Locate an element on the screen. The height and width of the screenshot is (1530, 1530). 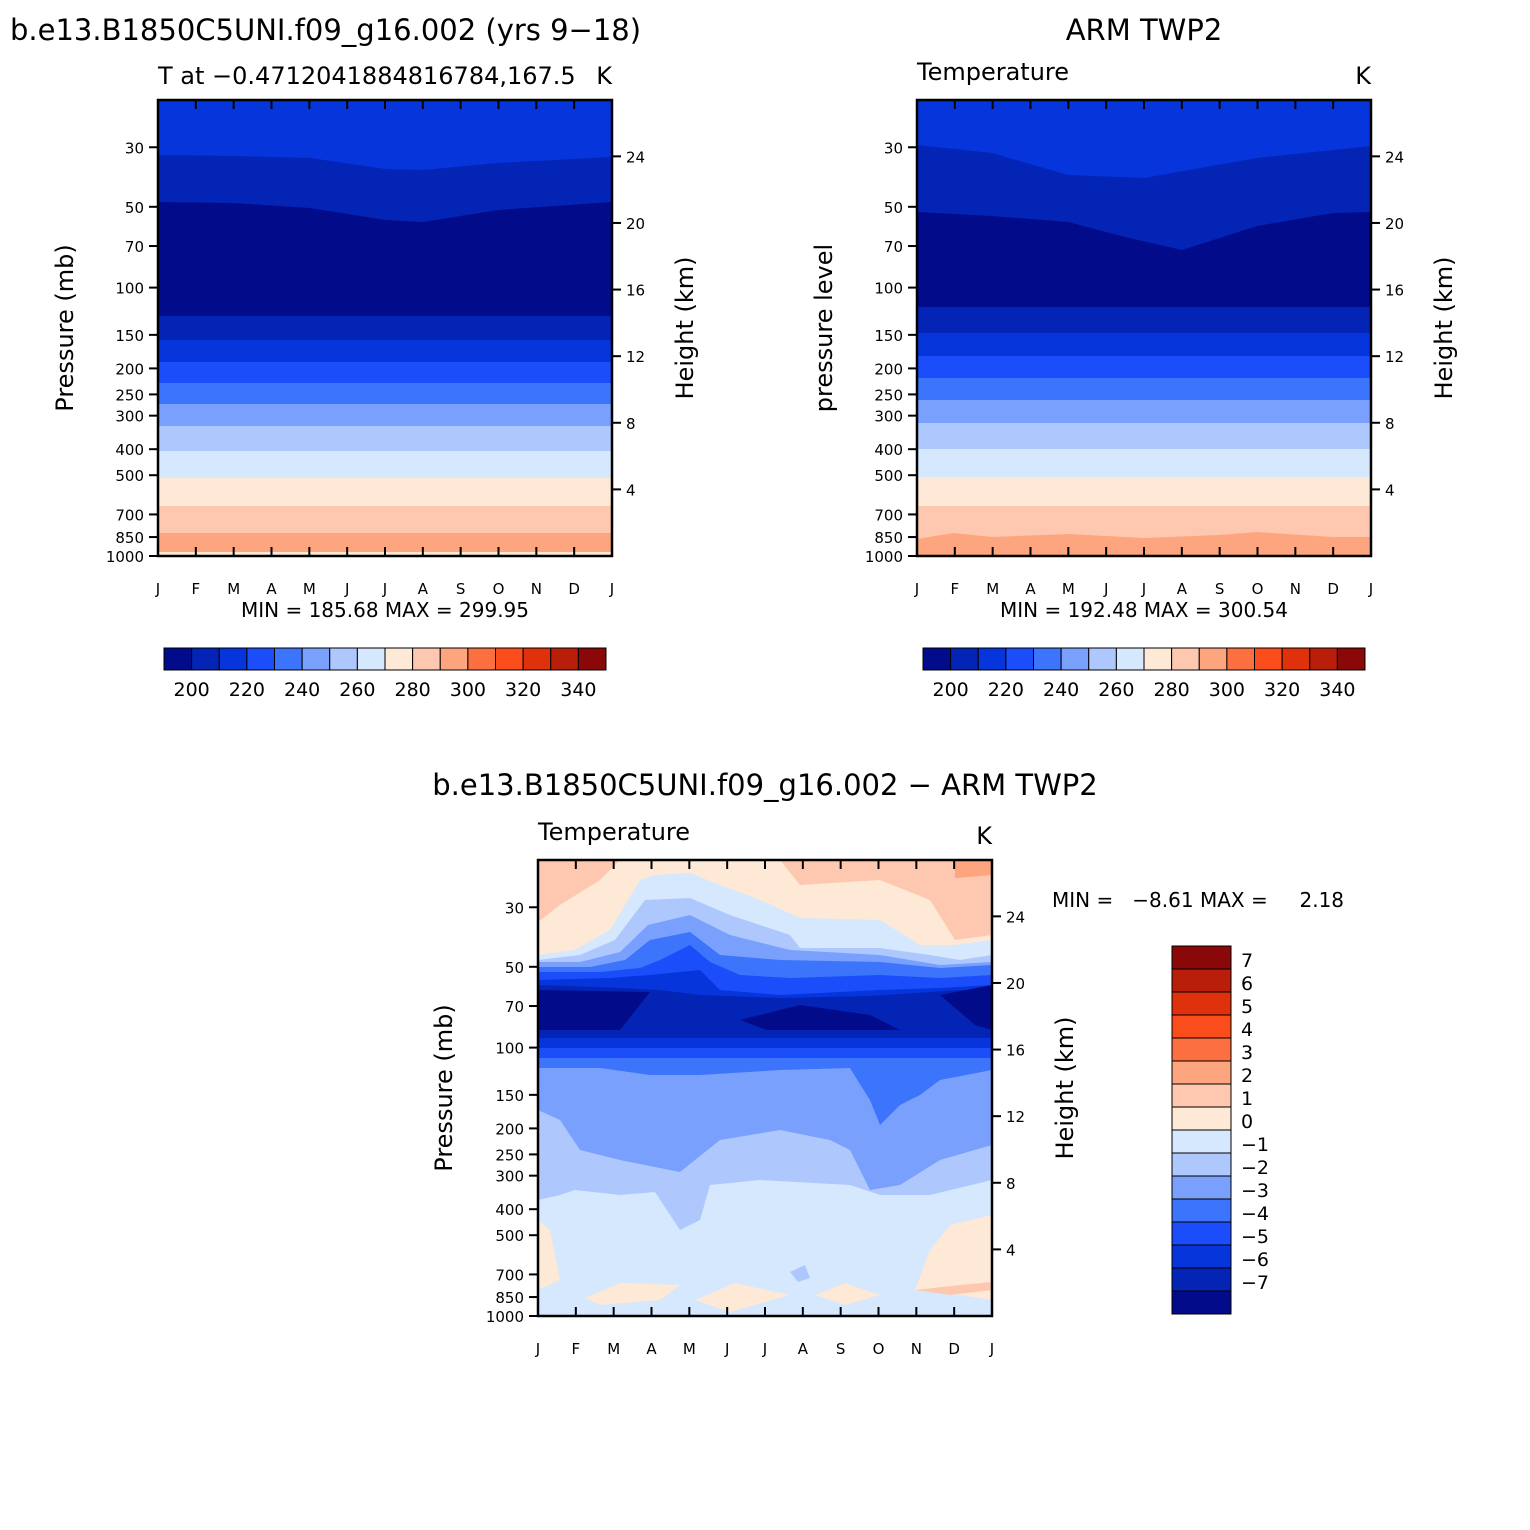
panel-obs-minmax: MIN = 192.48 MAX = 300.54 is located at coordinates (1144, 610).